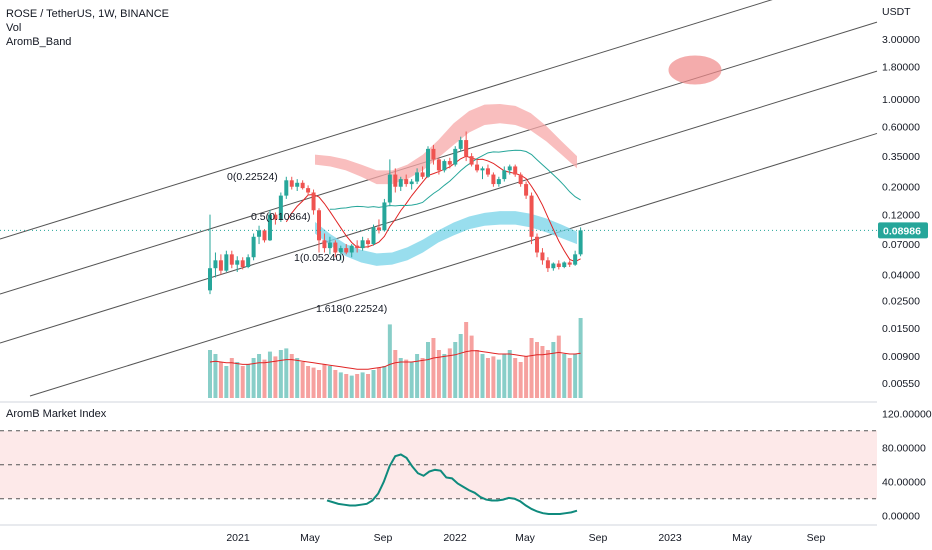 This screenshot has width=932, height=550. What do you see at coordinates (88, 14) in the screenshot?
I see `symbol-title: ROSE / TetherUS, 1W, BINANCE` at bounding box center [88, 14].